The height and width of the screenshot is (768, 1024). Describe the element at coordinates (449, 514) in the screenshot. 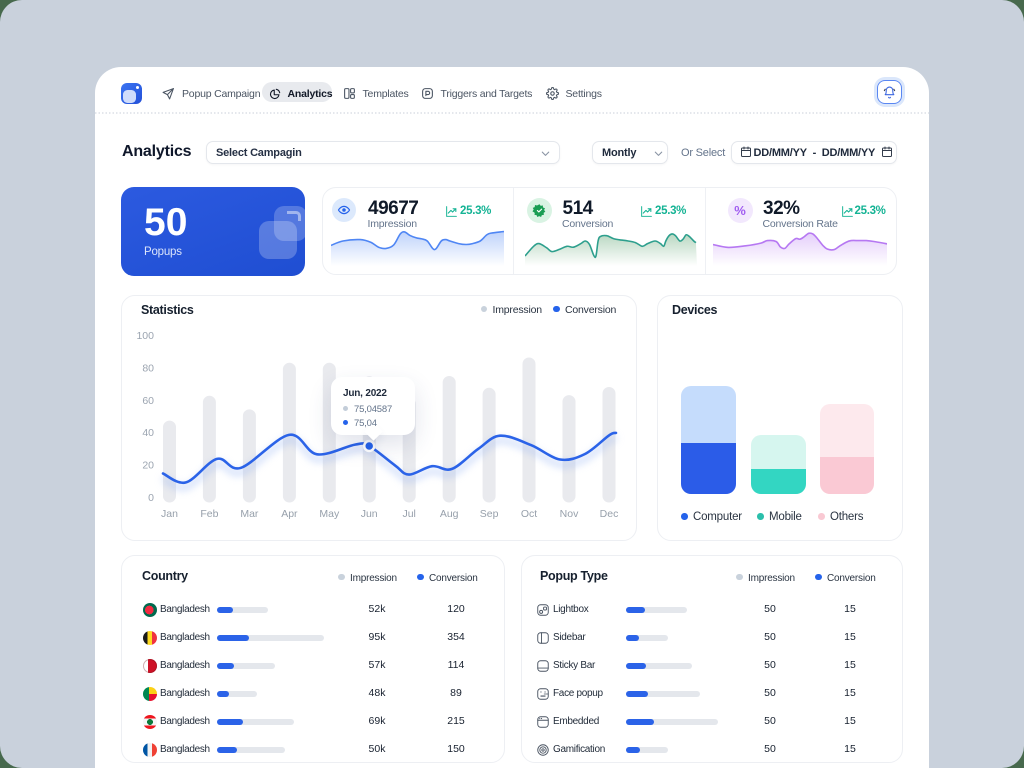

I see `svg-text: Aug` at that location.